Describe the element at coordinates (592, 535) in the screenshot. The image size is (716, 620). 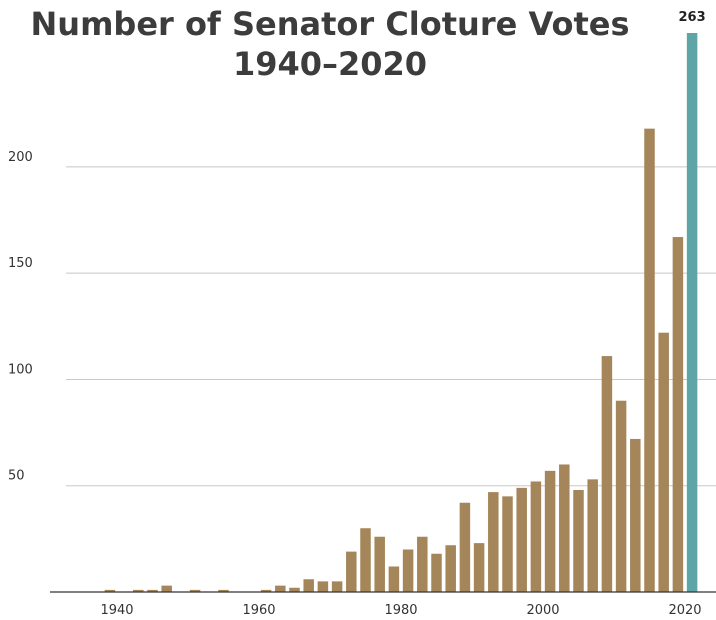
I see `bar-2007` at that location.